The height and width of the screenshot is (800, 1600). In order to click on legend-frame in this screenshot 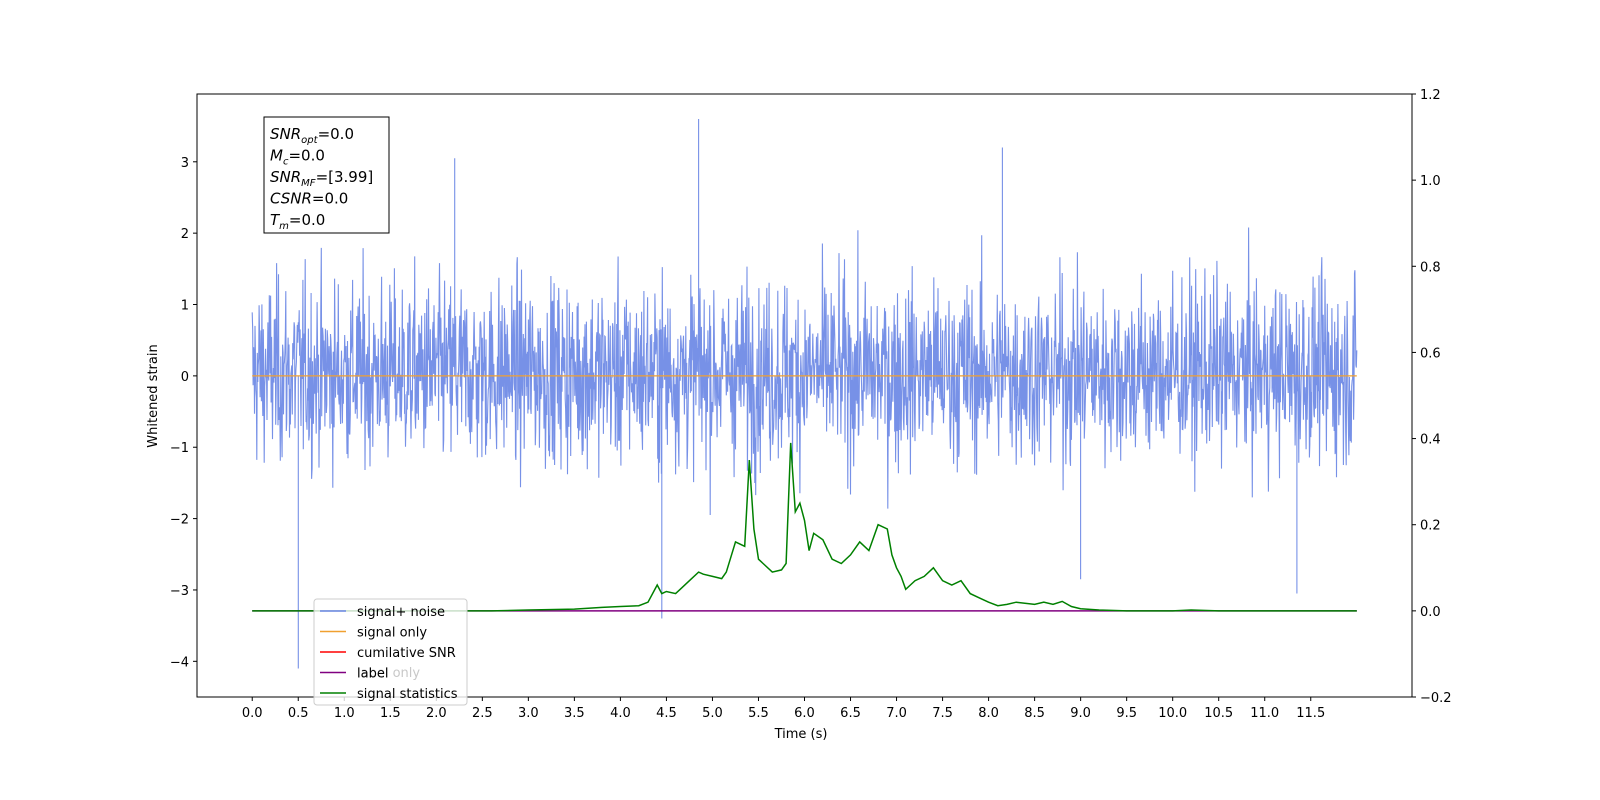, I will do `click(390, 652)`.